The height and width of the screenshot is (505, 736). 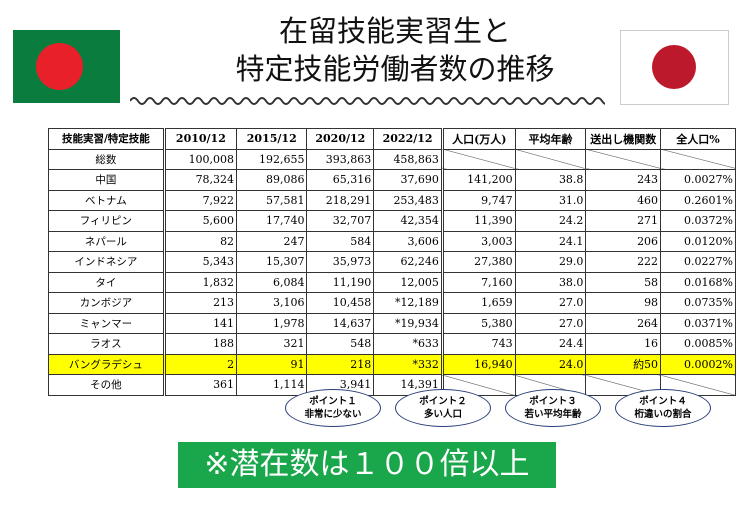 What do you see at coordinates (66, 66) in the screenshot?
I see `bangladesh-flag-icon` at bounding box center [66, 66].